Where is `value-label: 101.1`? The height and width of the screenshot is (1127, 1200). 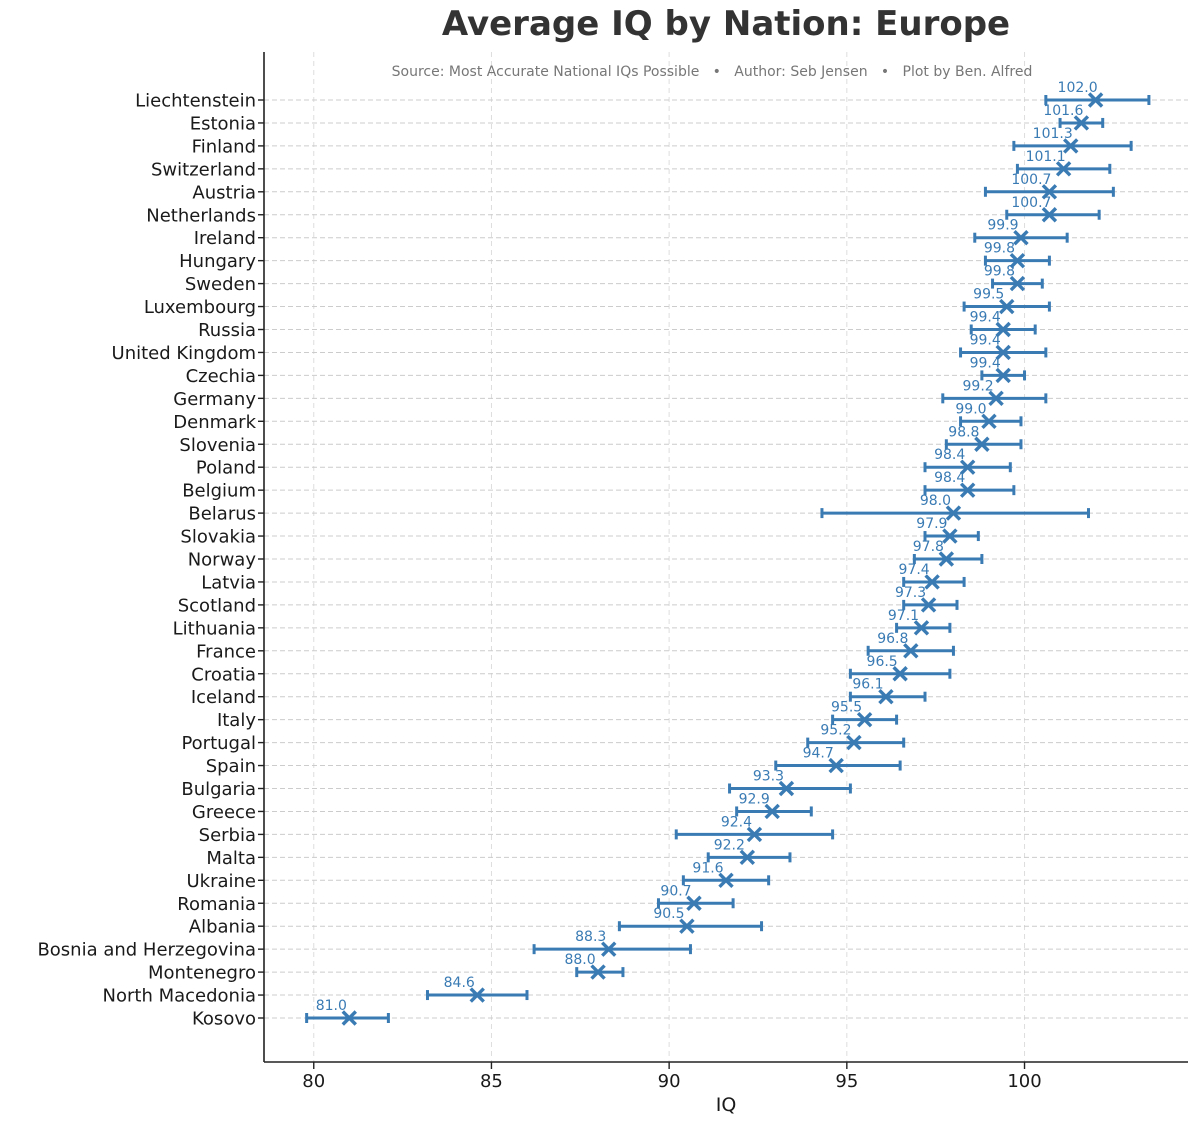
value-label: 101.1 is located at coordinates (1046, 157).